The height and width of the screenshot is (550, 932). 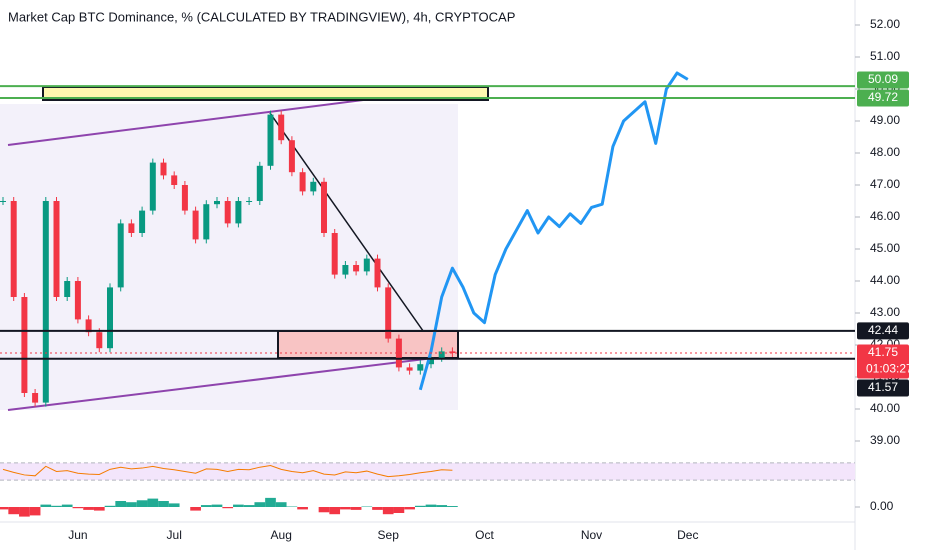 What do you see at coordinates (233, 382) in the screenshot?
I see `channel-lower` at bounding box center [233, 382].